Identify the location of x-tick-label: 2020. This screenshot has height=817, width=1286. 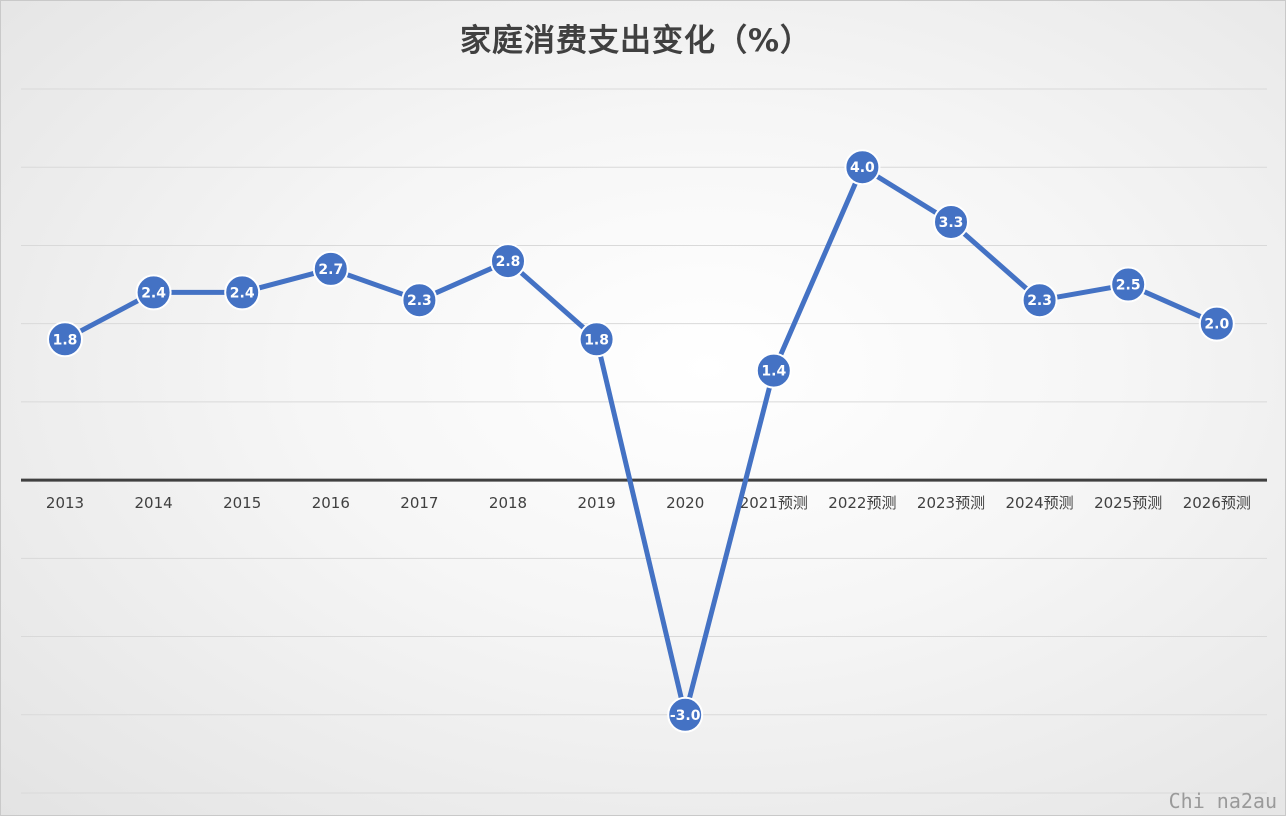
(685, 503).